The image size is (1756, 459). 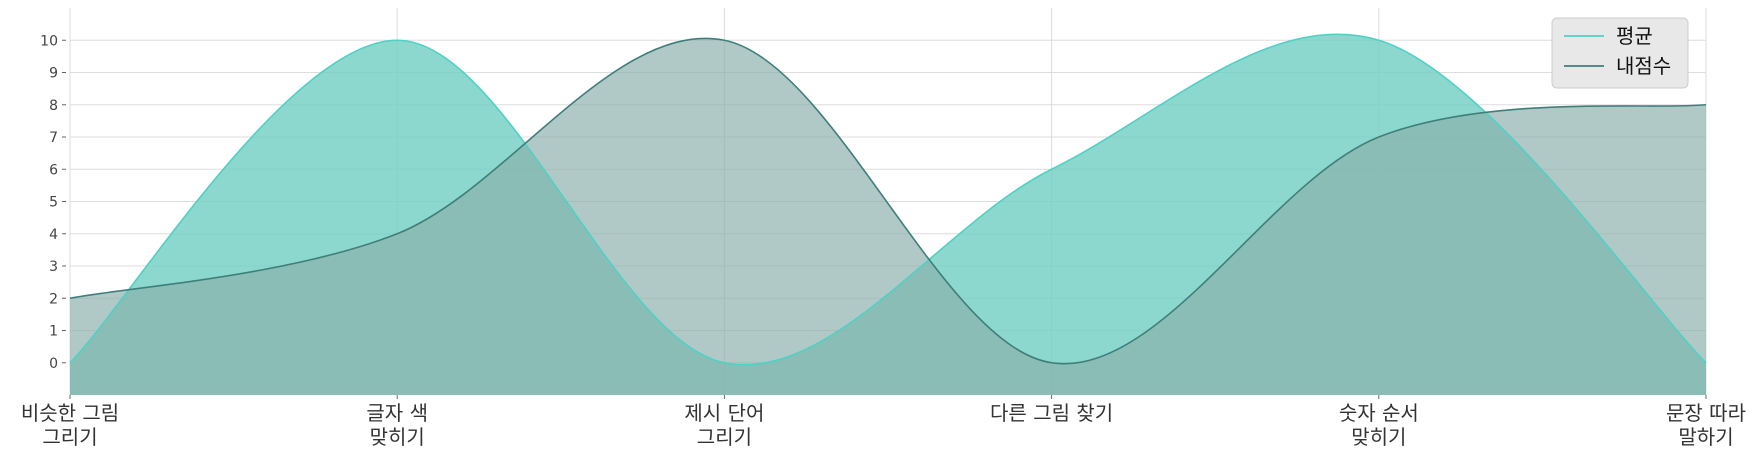 What do you see at coordinates (53, 299) in the screenshot?
I see `y-tick-label: 2` at bounding box center [53, 299].